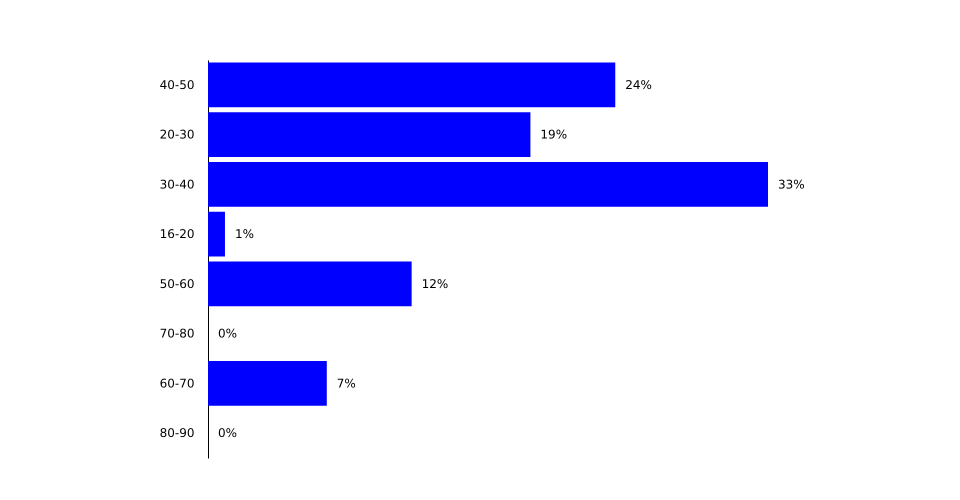 Image resolution: width=960 pixels, height=500 pixels. What do you see at coordinates (346, 383) in the screenshot?
I see `data-label: 7%` at bounding box center [346, 383].